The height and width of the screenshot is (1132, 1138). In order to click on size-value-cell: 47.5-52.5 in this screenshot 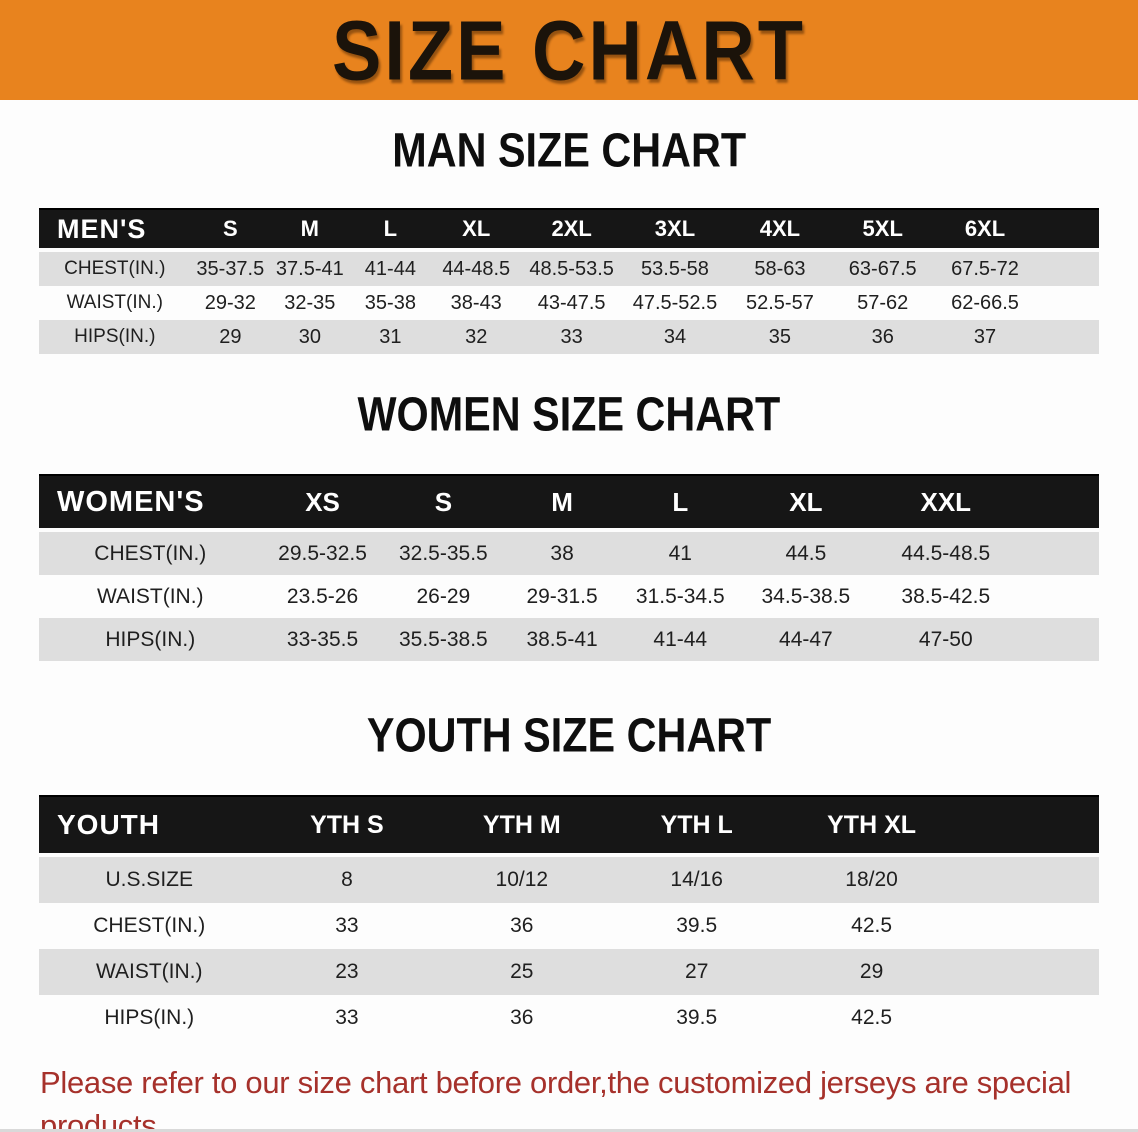, I will do `click(674, 303)`.